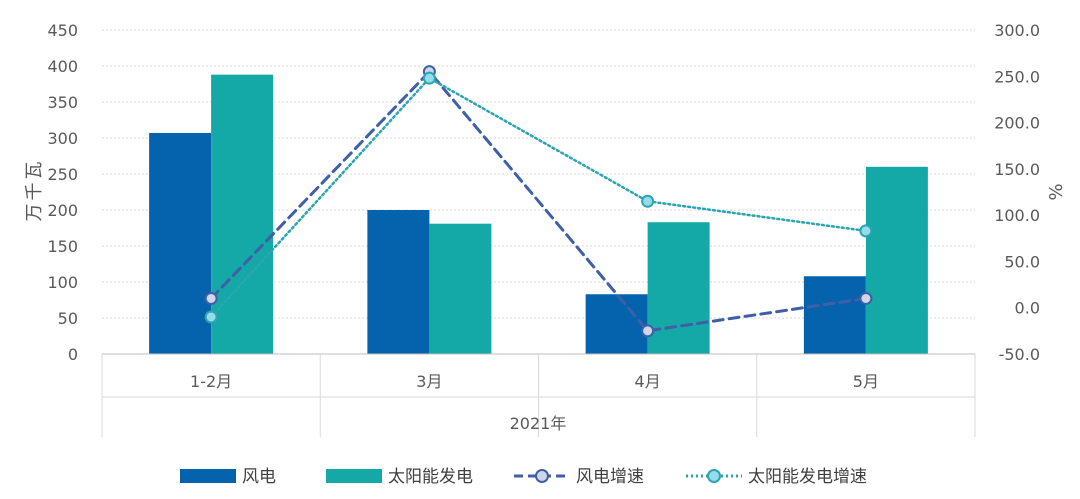 The height and width of the screenshot is (499, 1080). What do you see at coordinates (62, 174) in the screenshot?
I see `y-left-tick-label: 250` at bounding box center [62, 174].